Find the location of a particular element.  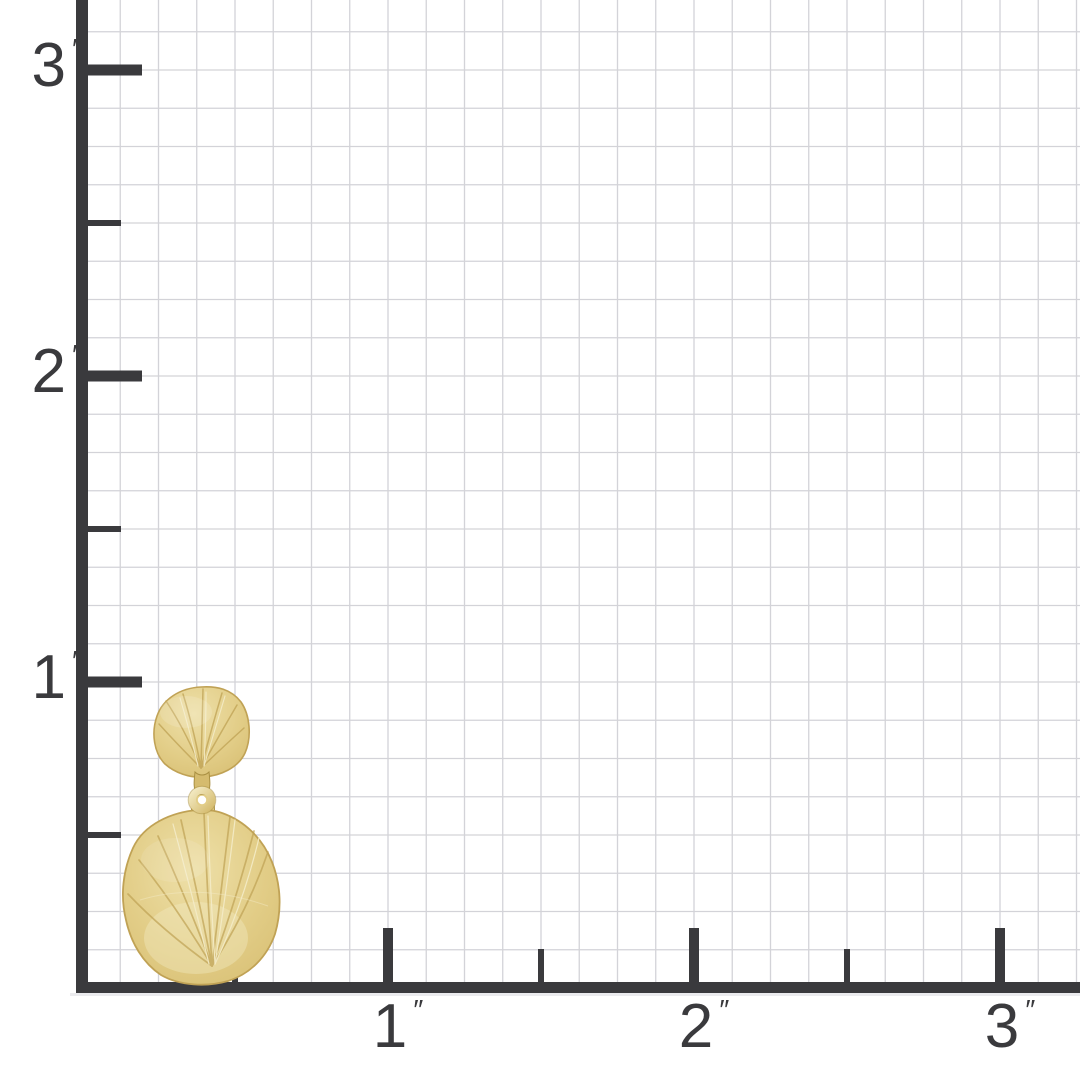

x-axis-ruler-bar is located at coordinates (578, 987).